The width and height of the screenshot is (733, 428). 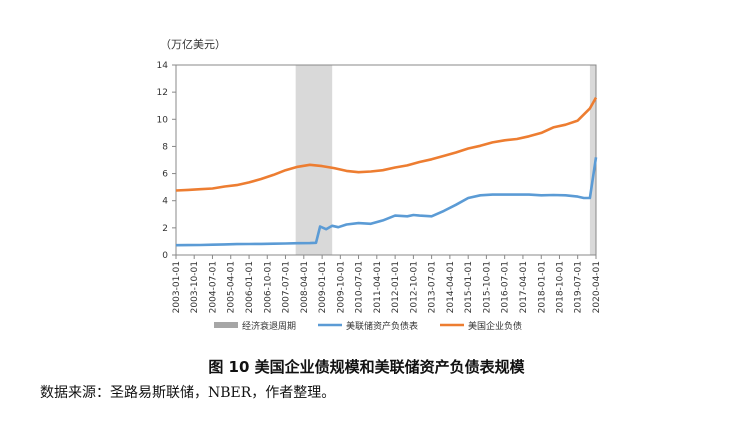 I want to click on figure-source: 数据来源：圣路易斯联储，NBER，作者整理。, so click(x=188, y=393).